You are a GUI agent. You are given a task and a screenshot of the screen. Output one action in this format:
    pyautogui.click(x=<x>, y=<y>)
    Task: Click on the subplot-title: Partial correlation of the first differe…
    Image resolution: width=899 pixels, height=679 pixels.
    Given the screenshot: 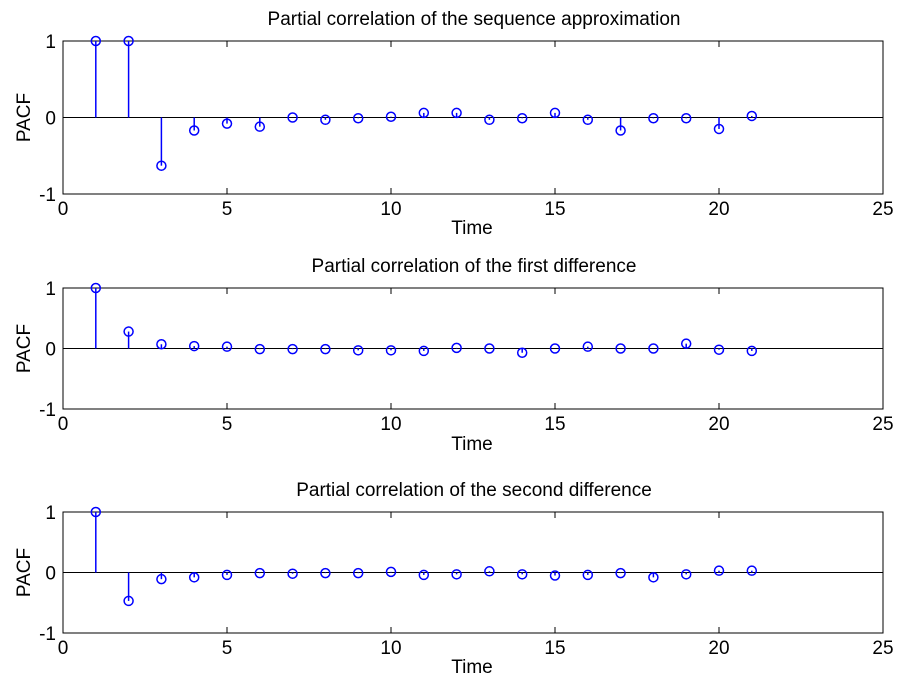 What is the action you would take?
    pyautogui.click(x=474, y=266)
    